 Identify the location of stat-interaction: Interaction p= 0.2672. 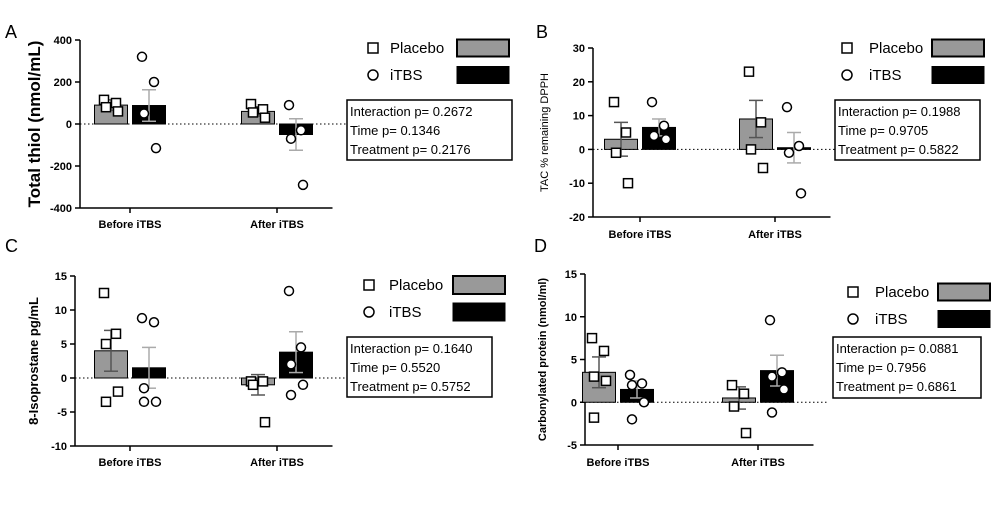
(411, 111).